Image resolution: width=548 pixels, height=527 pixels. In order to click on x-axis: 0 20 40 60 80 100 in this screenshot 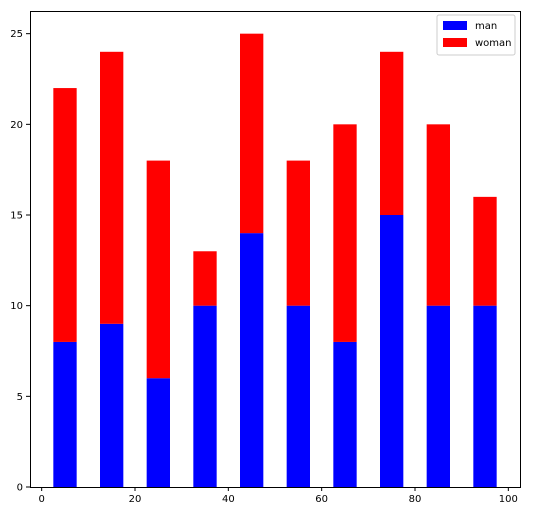, I will do `click(278, 496)`.